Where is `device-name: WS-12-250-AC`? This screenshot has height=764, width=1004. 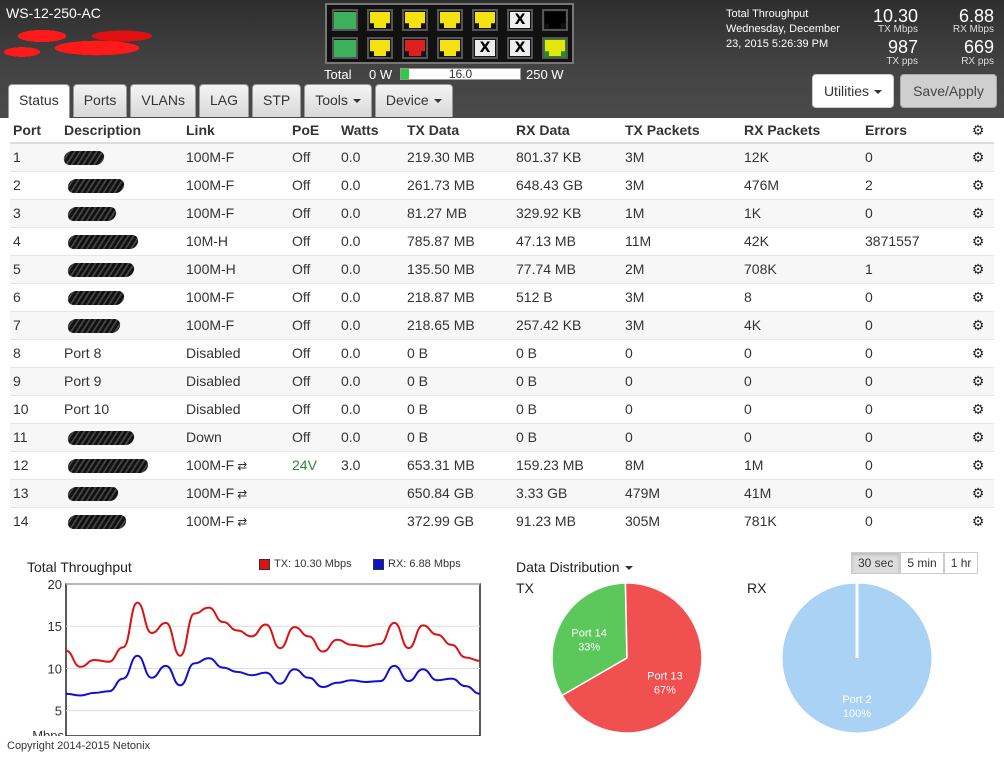
device-name: WS-12-250-AC is located at coordinates (53, 13).